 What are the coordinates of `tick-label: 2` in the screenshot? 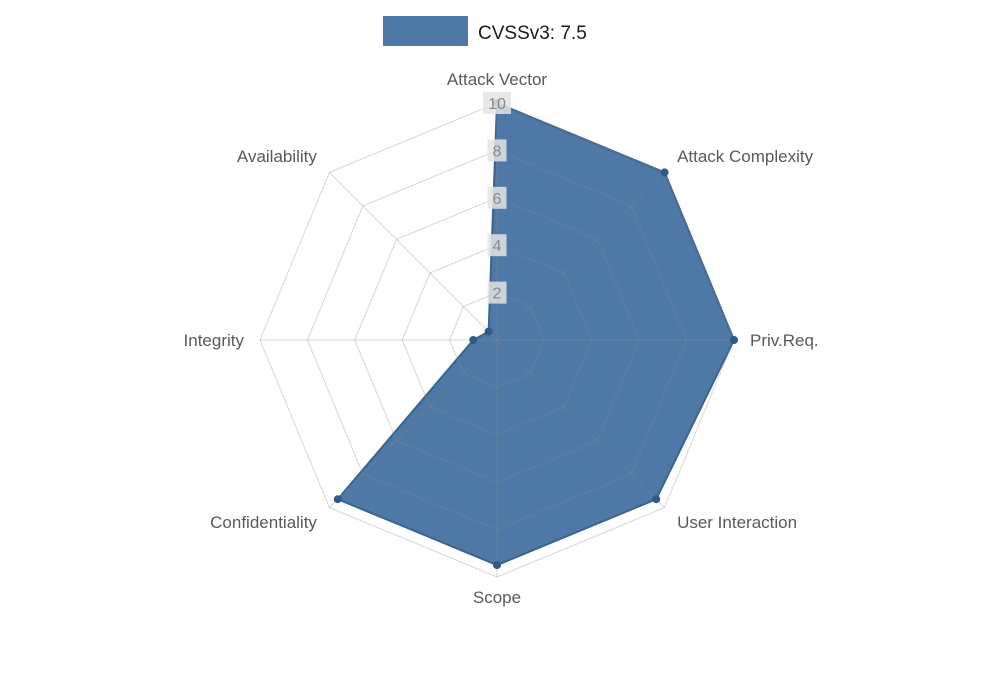 It's located at (497, 294).